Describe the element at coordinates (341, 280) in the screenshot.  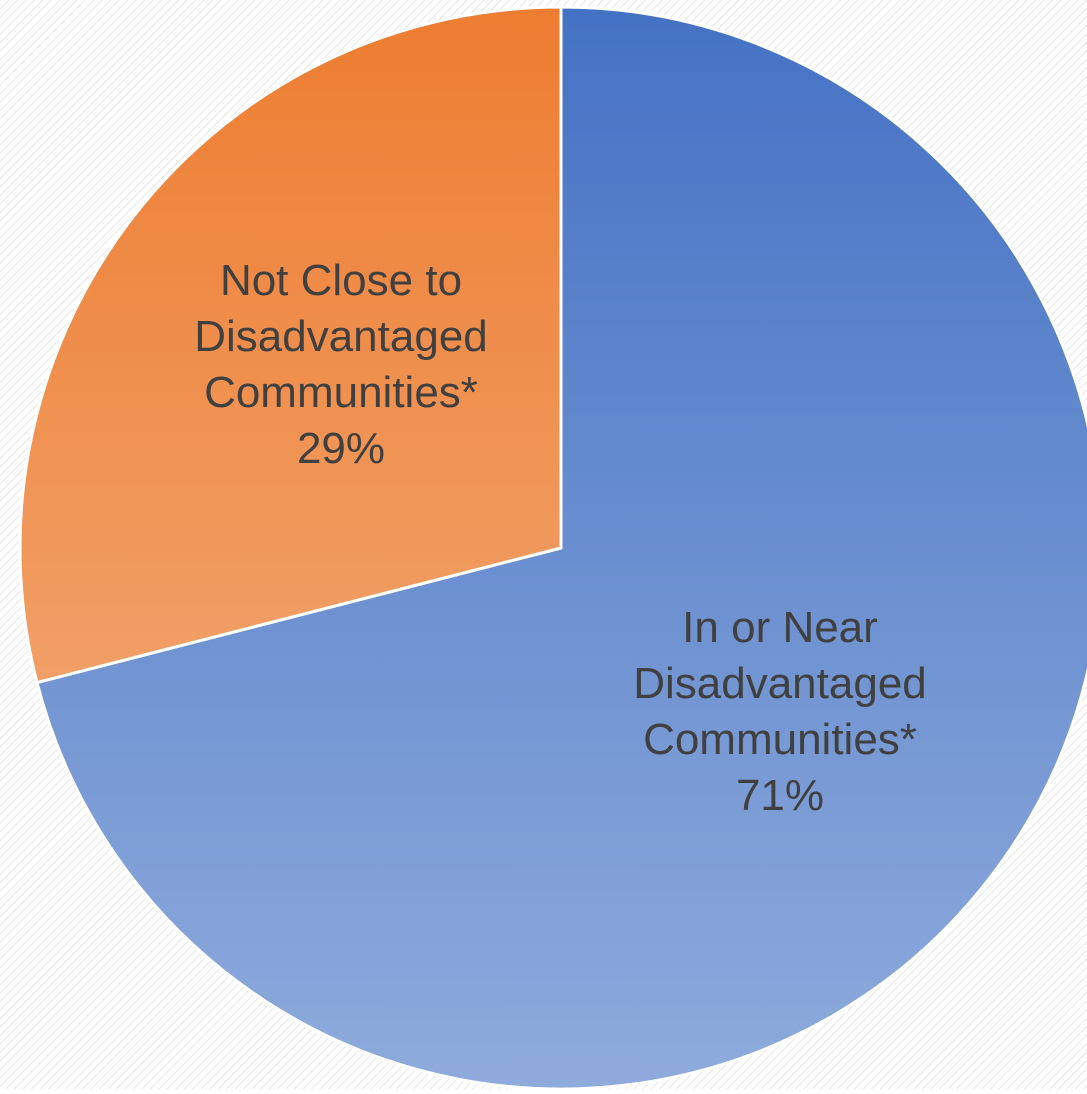
I see `slice-label-line: Not Close to` at that location.